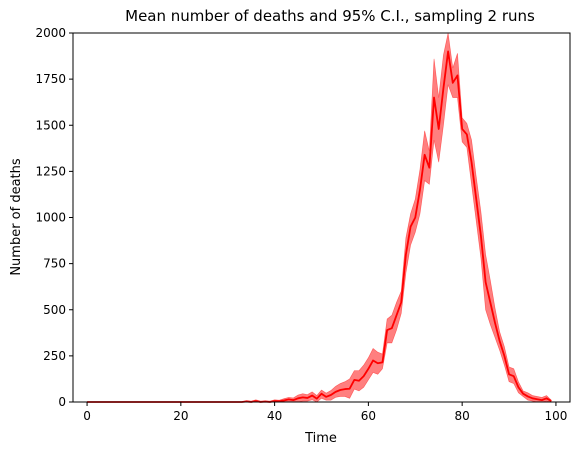  Describe the element at coordinates (50, 33) in the screenshot. I see `y-tick-label: 2000` at that location.